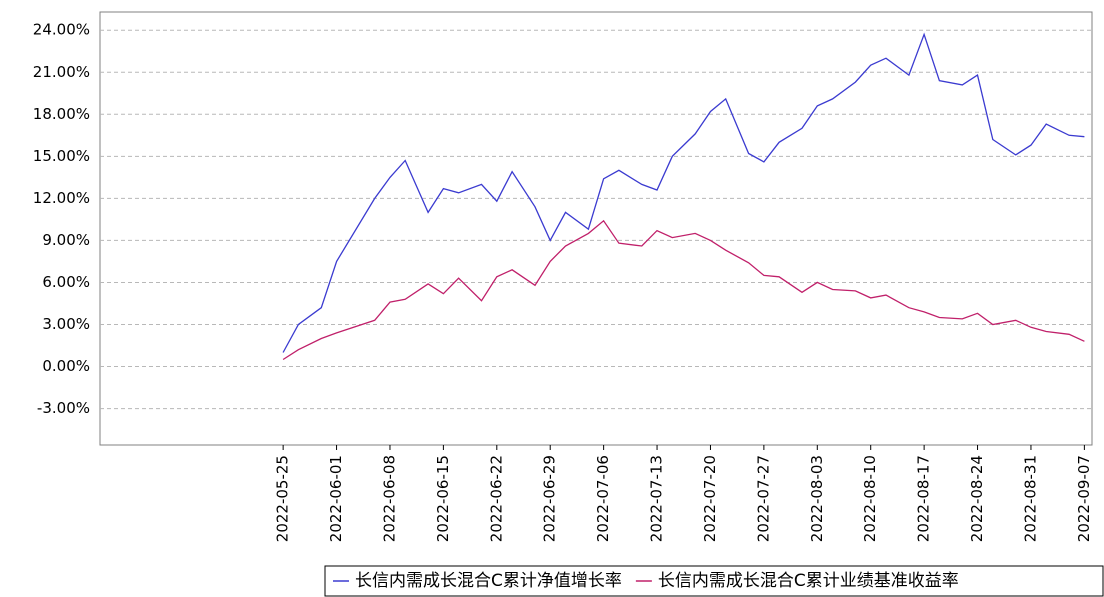  Describe the element at coordinates (710, 498) in the screenshot. I see `x-tick-label: 2022-07-20` at that location.